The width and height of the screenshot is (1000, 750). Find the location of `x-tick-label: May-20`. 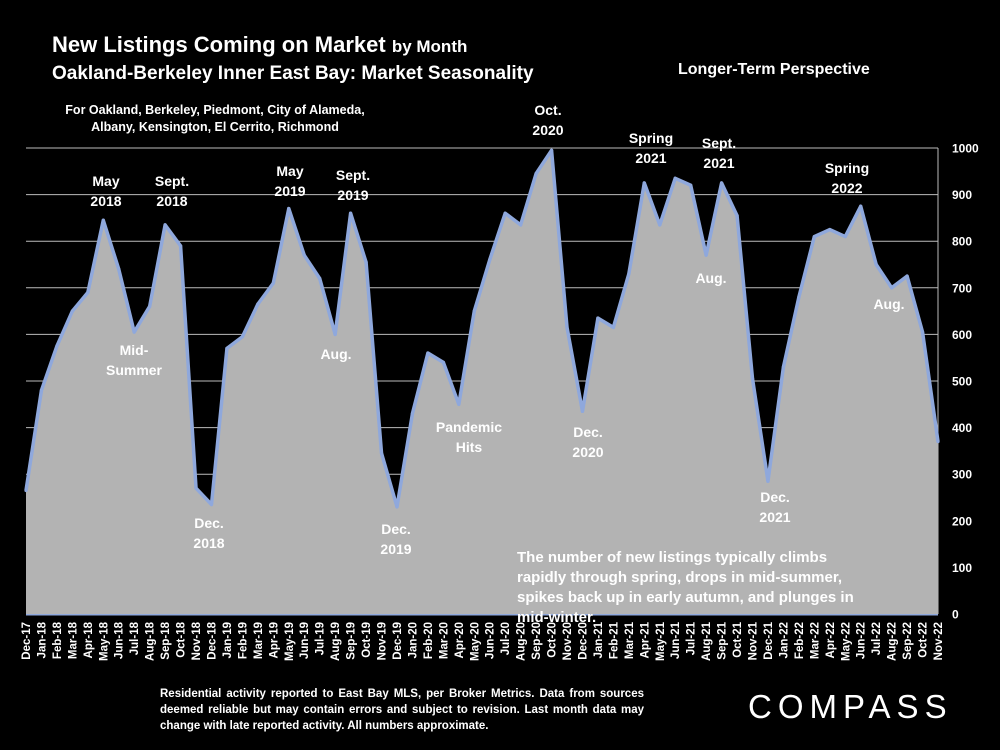

x-tick-label: May-20 is located at coordinates (475, 641).